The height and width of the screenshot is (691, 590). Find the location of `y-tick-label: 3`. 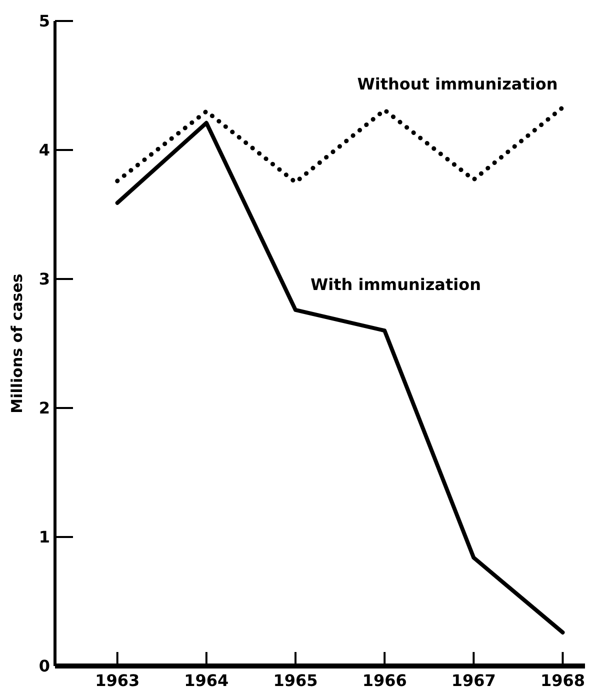

y-tick-label: 3 is located at coordinates (44, 279).